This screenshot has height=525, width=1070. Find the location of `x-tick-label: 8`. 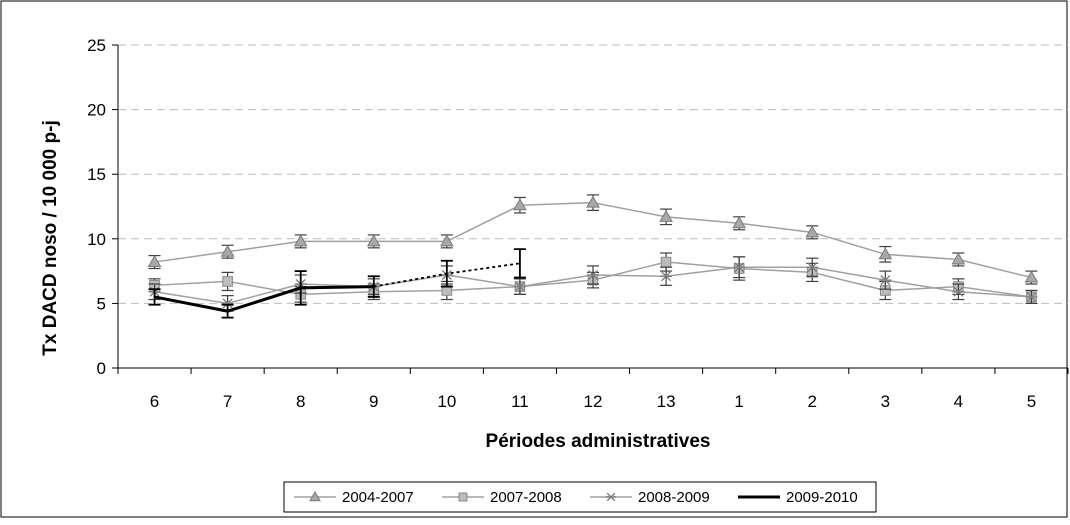

x-tick-label: 8 is located at coordinates (300, 401).